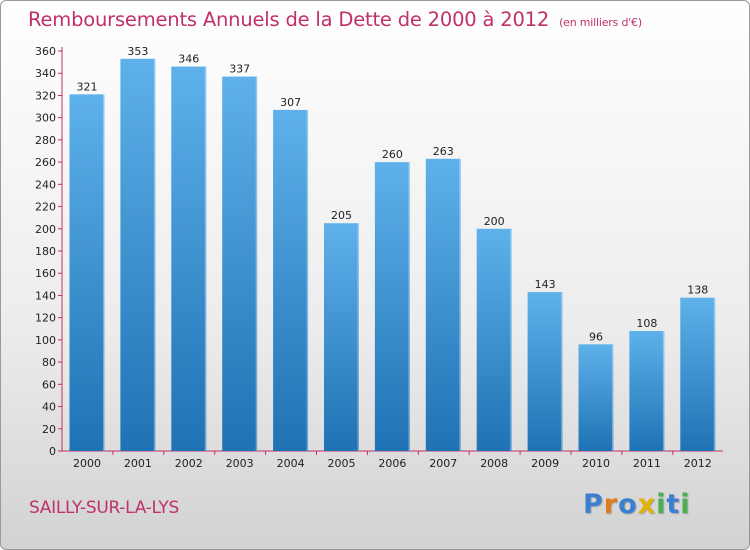  What do you see at coordinates (239, 69) in the screenshot?
I see `data-label: 337` at bounding box center [239, 69].